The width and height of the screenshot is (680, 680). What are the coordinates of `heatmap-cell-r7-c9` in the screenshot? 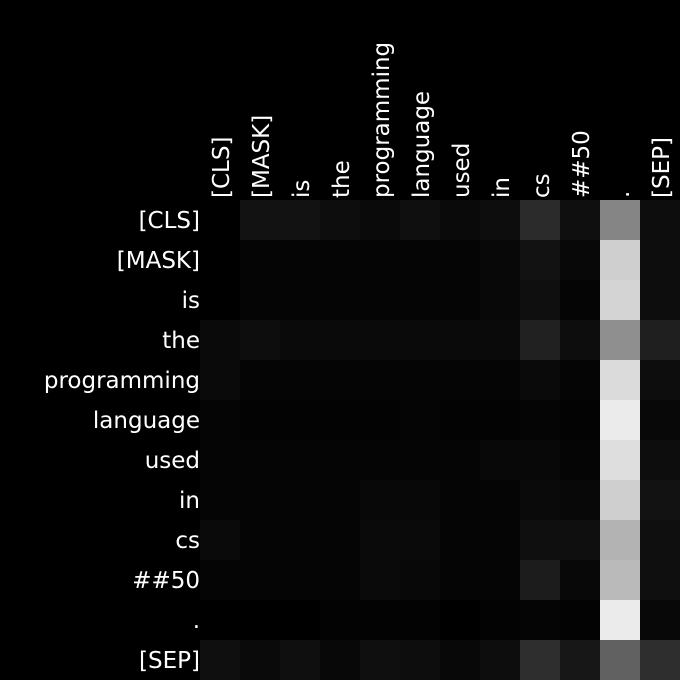 It's located at (580, 500).